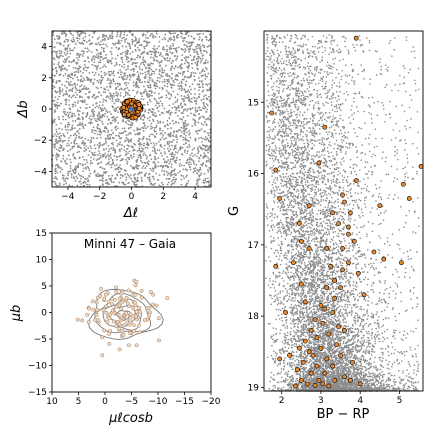 Image resolution: width=436 pixels, height=436 pixels. I want to click on y-tick-label: −10, so click(37, 367).